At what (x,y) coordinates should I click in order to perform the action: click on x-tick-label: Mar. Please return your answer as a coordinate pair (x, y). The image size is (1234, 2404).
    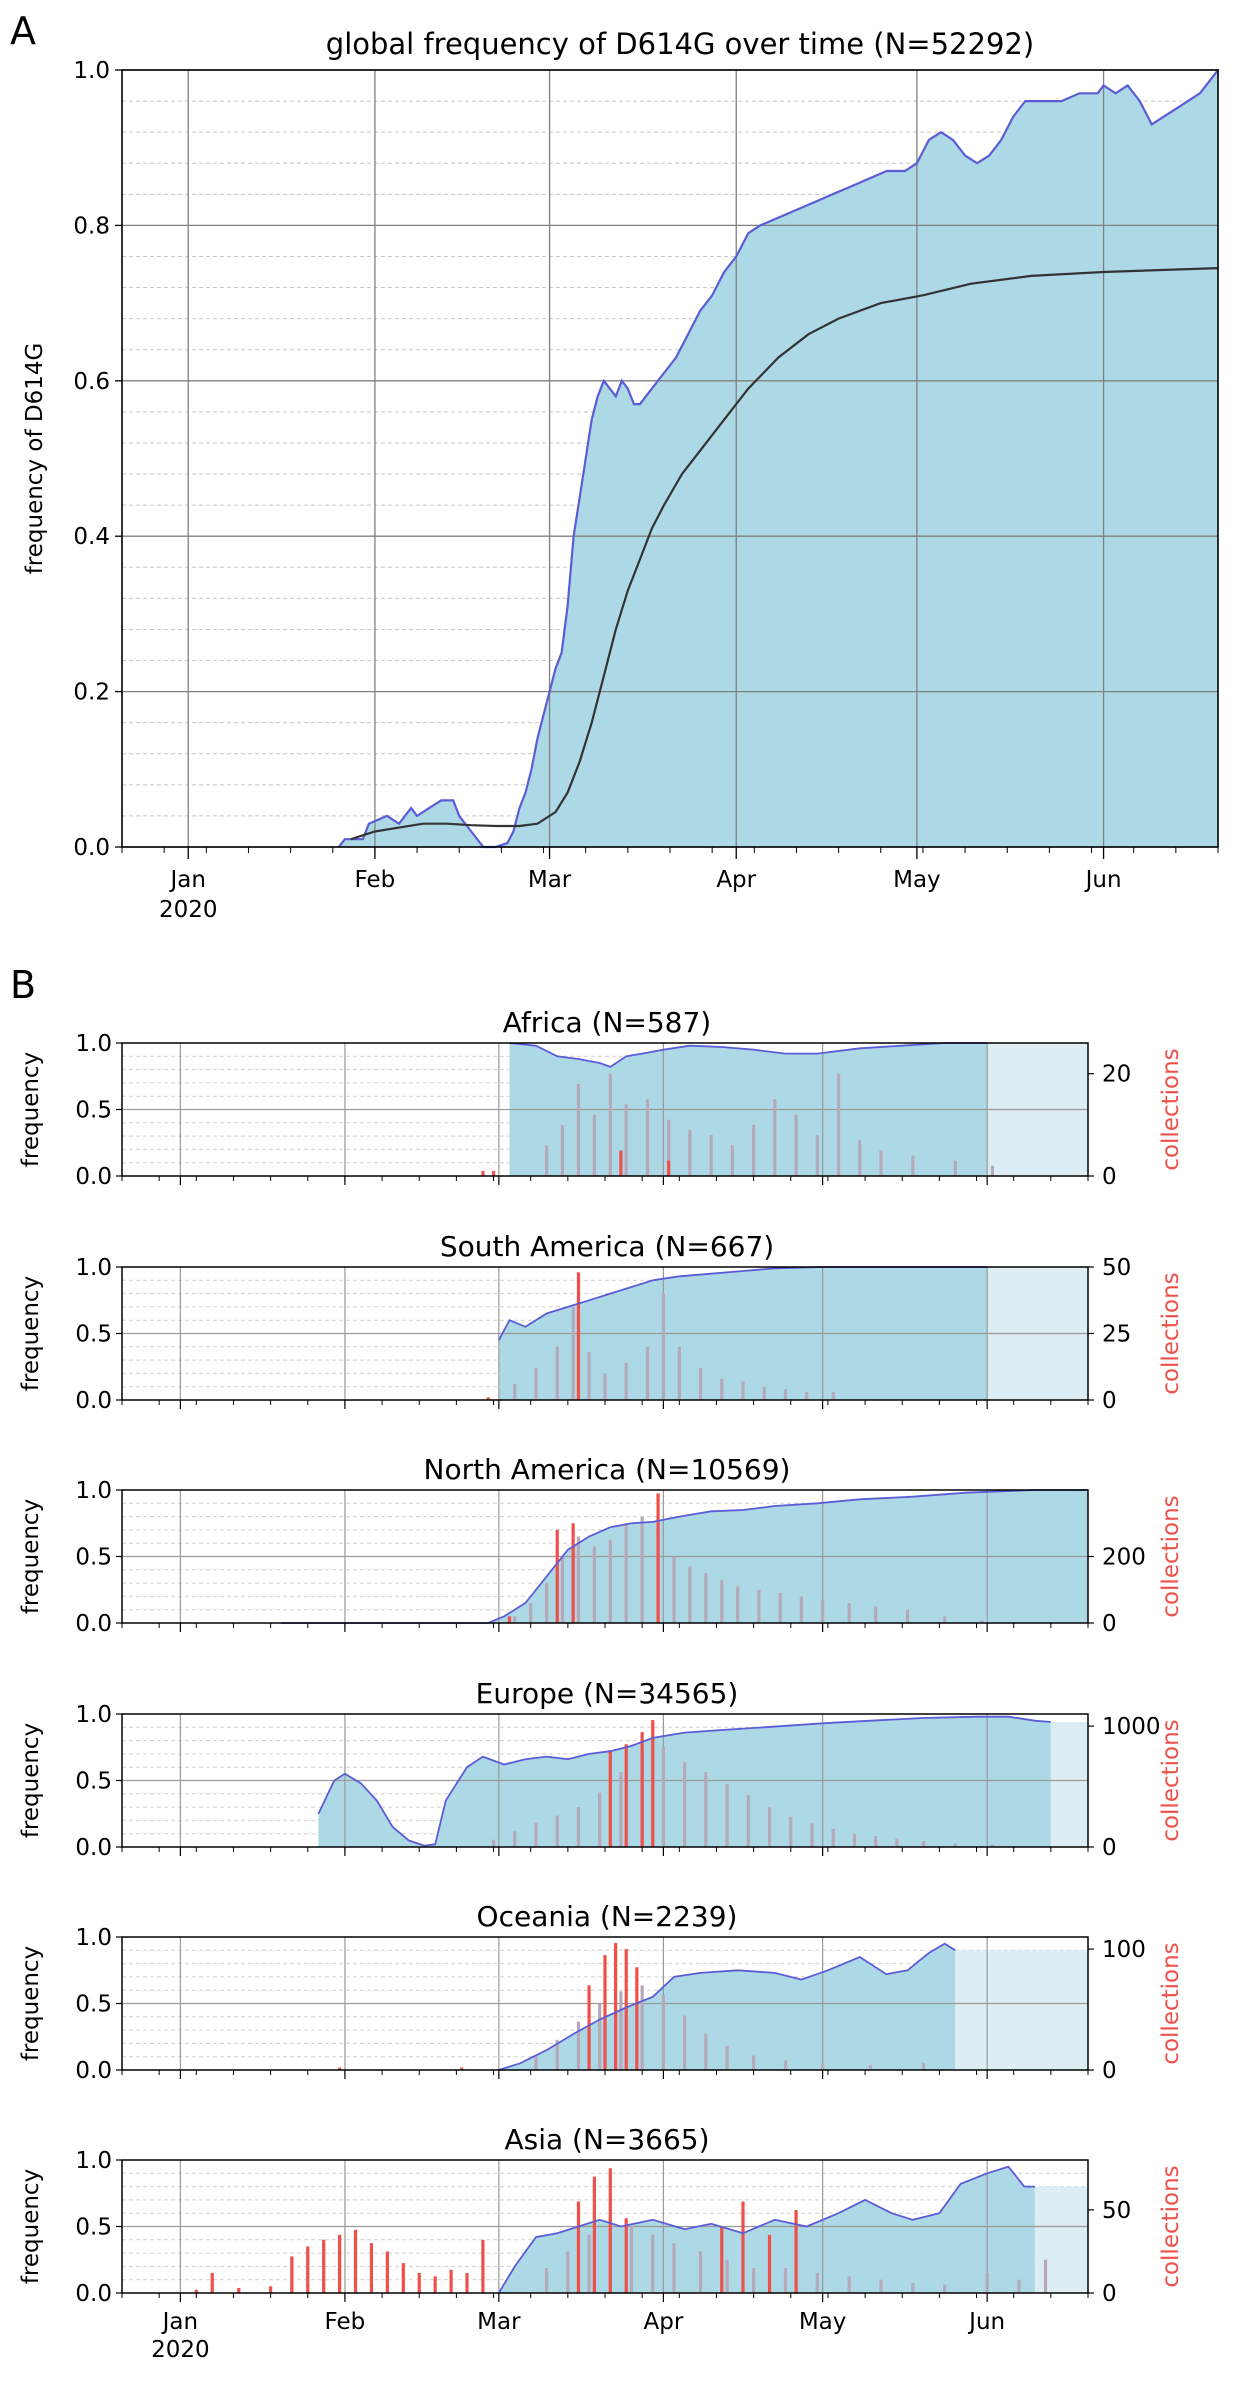
    Looking at the image, I should click on (550, 880).